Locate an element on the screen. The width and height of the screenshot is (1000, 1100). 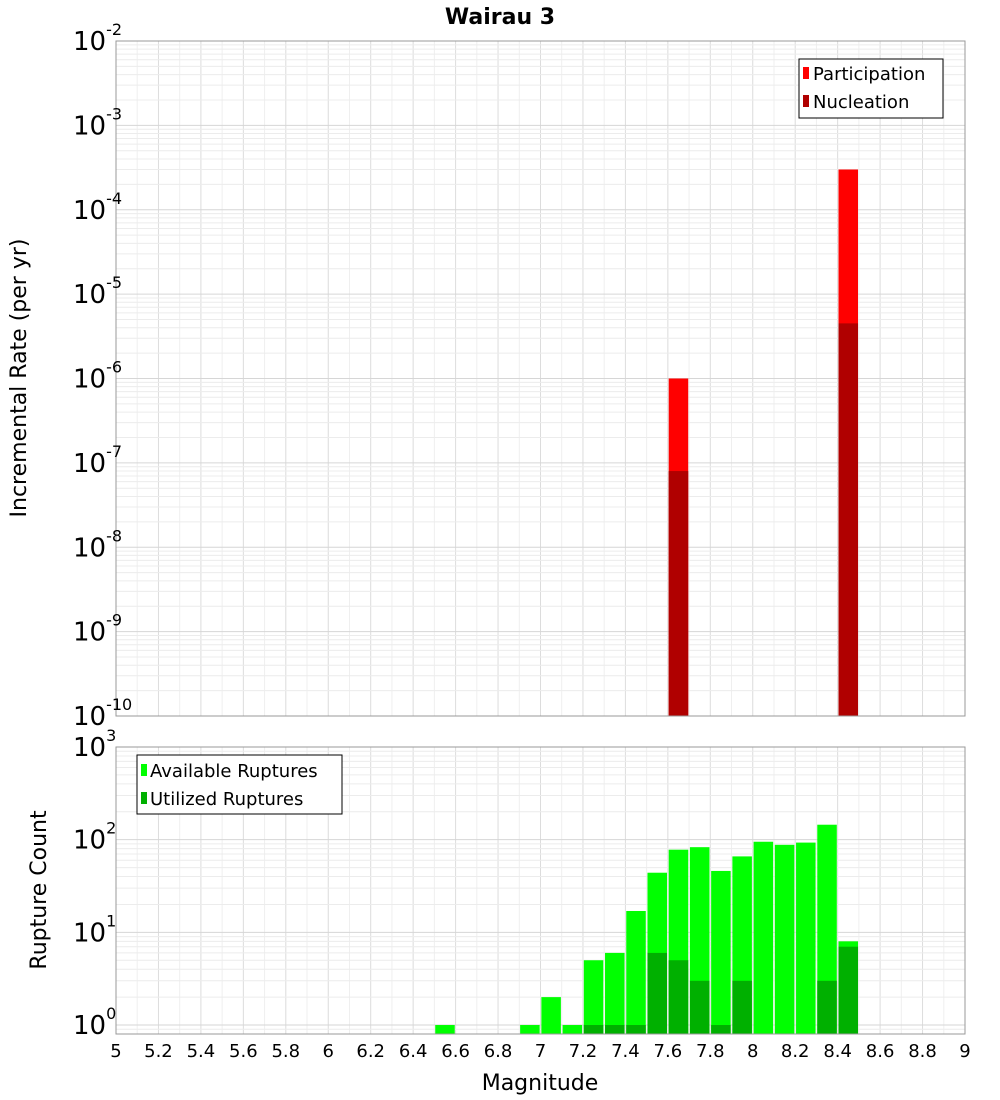
top-bars is located at coordinates (763, 442).